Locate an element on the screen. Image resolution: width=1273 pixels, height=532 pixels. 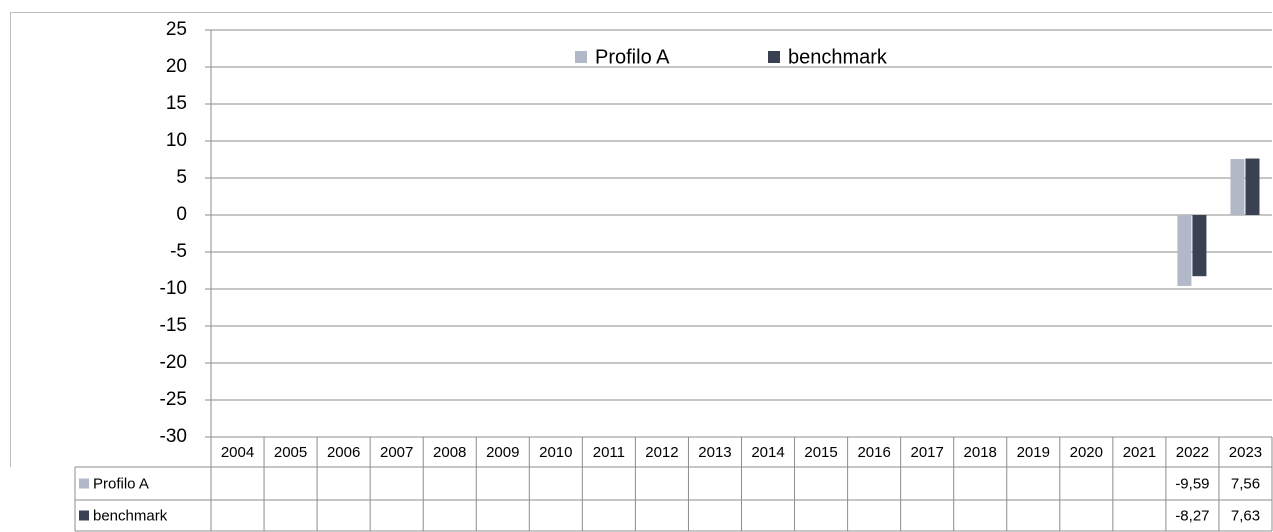
x-tick-label: 2013 is located at coordinates (714, 452).